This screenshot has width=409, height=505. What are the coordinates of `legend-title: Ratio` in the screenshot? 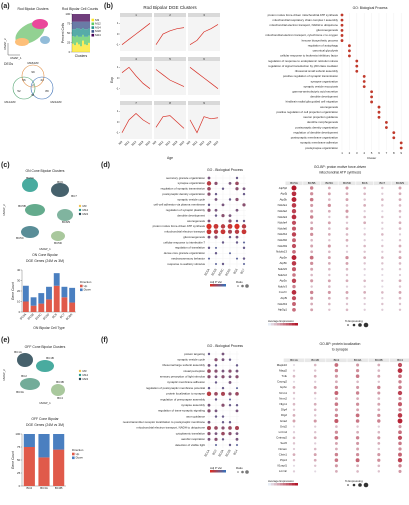 It's located at (239, 282).